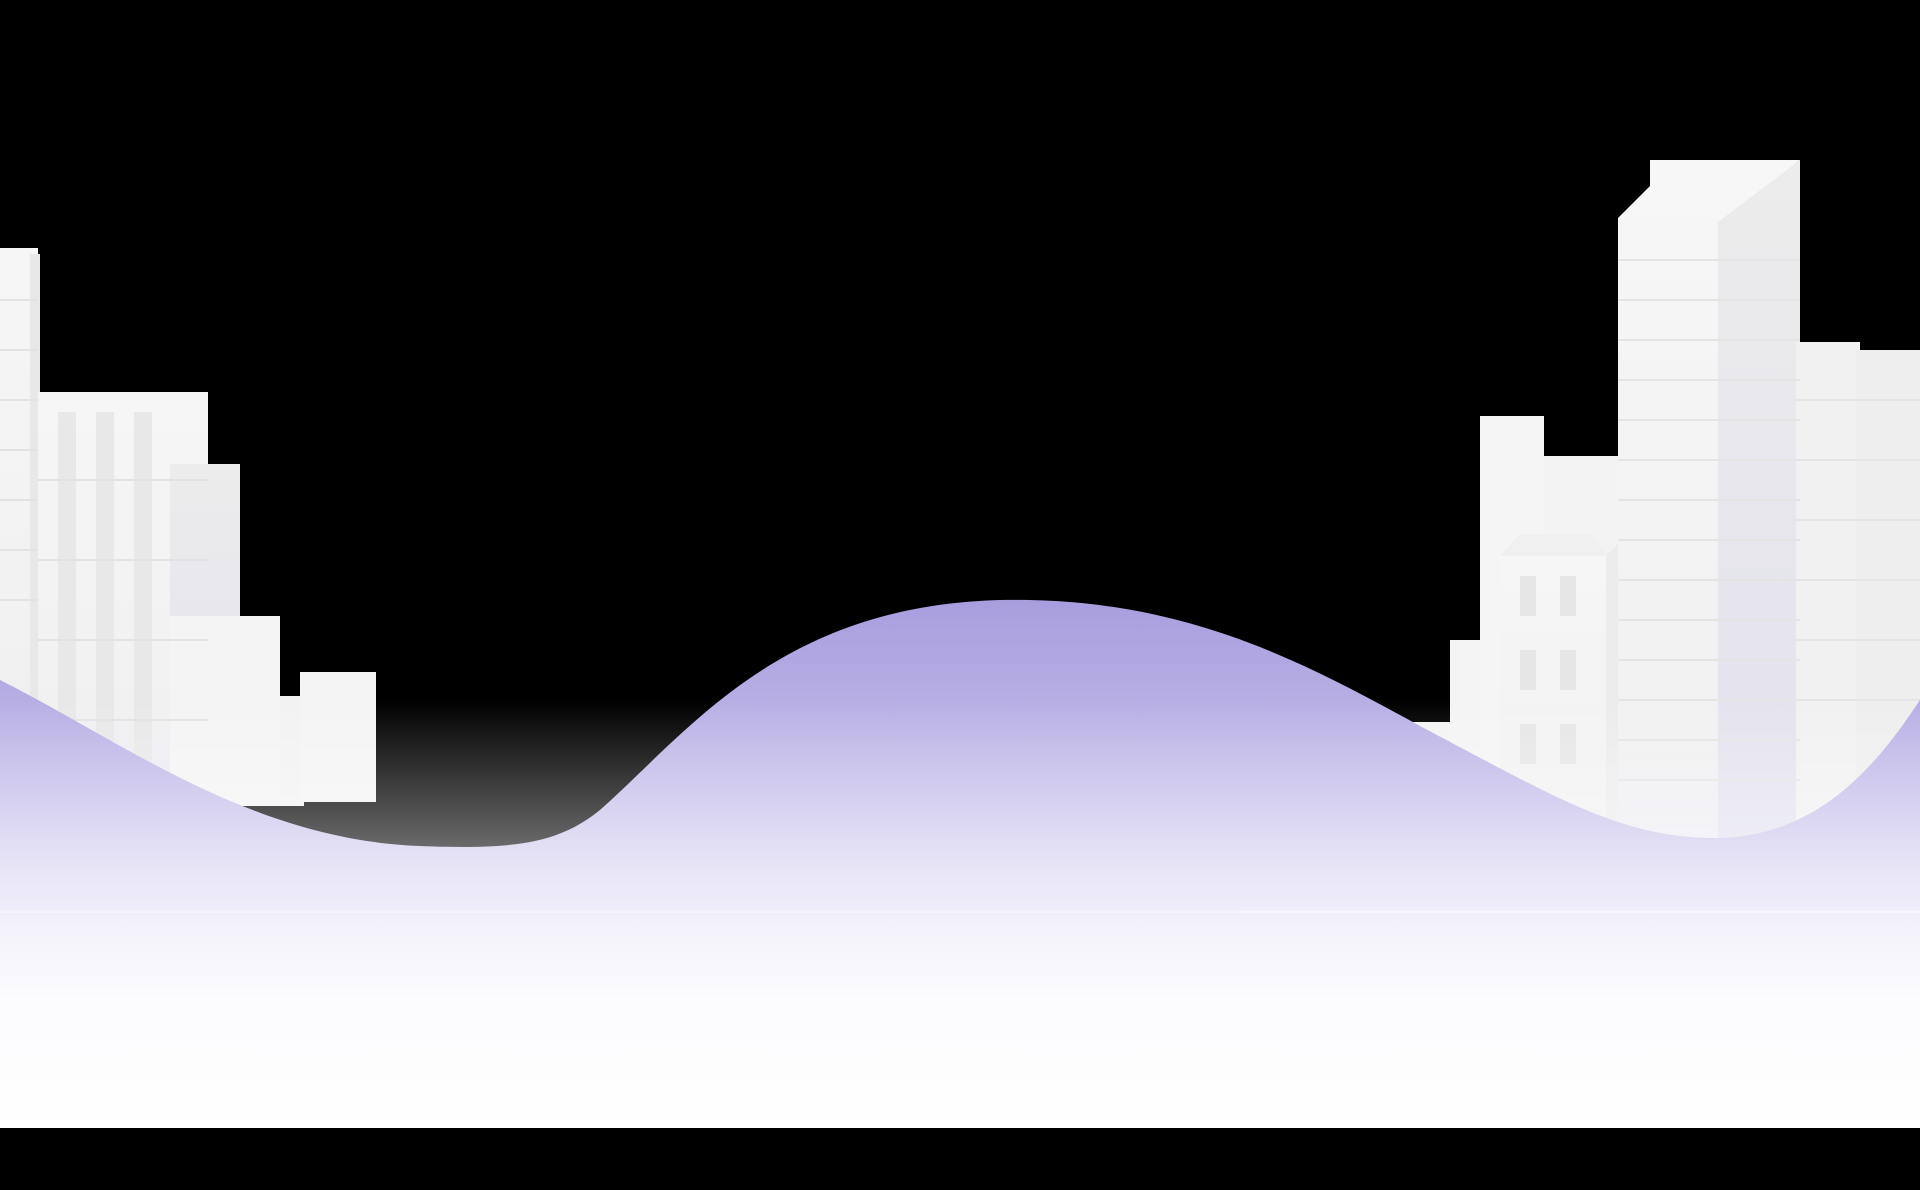 This screenshot has width=1920, height=1190. What do you see at coordinates (1555, 545) in the screenshot?
I see `right-apartment-roof` at bounding box center [1555, 545].